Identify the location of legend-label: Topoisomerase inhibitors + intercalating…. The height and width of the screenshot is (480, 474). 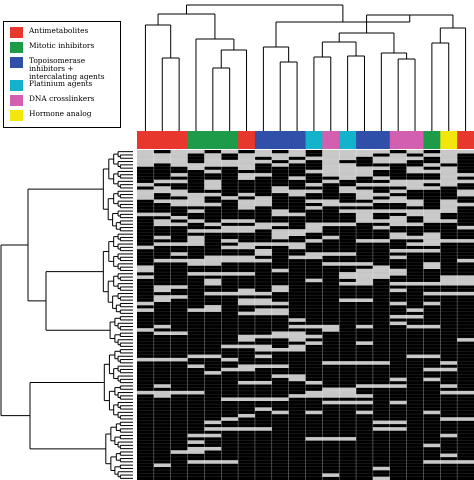
(67, 69).